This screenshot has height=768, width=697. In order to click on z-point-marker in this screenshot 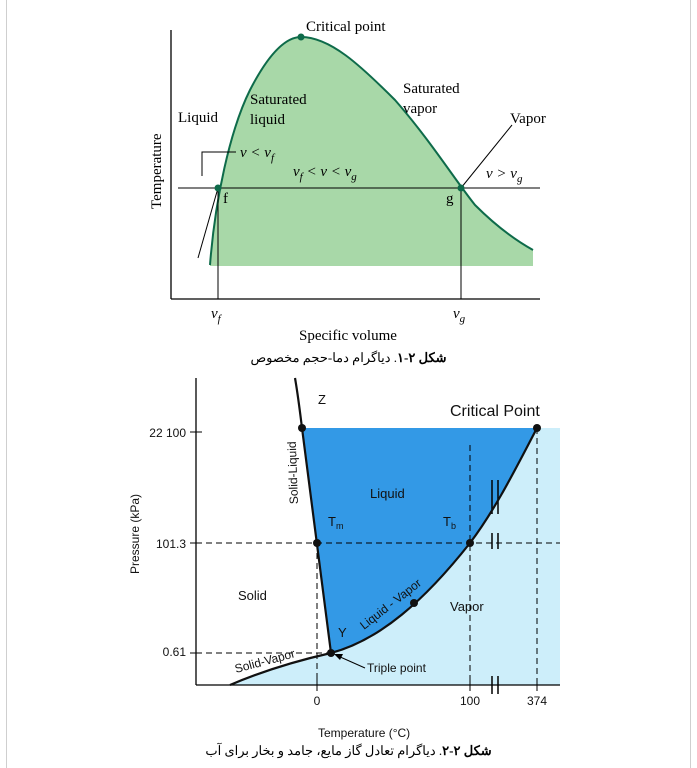, I will do `click(302, 428)`.